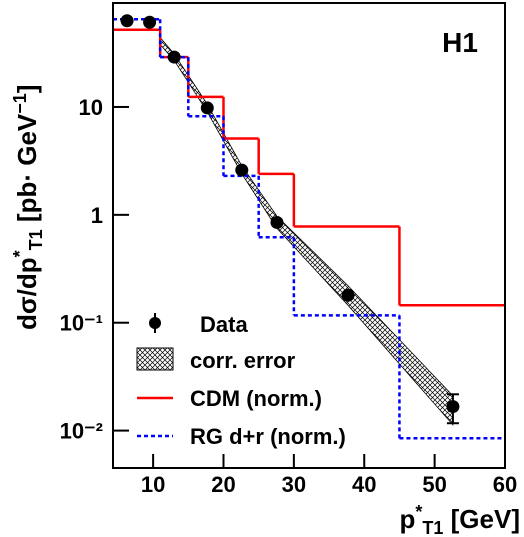 The image size is (524, 537). Describe the element at coordinates (155, 359) in the screenshot. I see `legend-symbol` at that location.